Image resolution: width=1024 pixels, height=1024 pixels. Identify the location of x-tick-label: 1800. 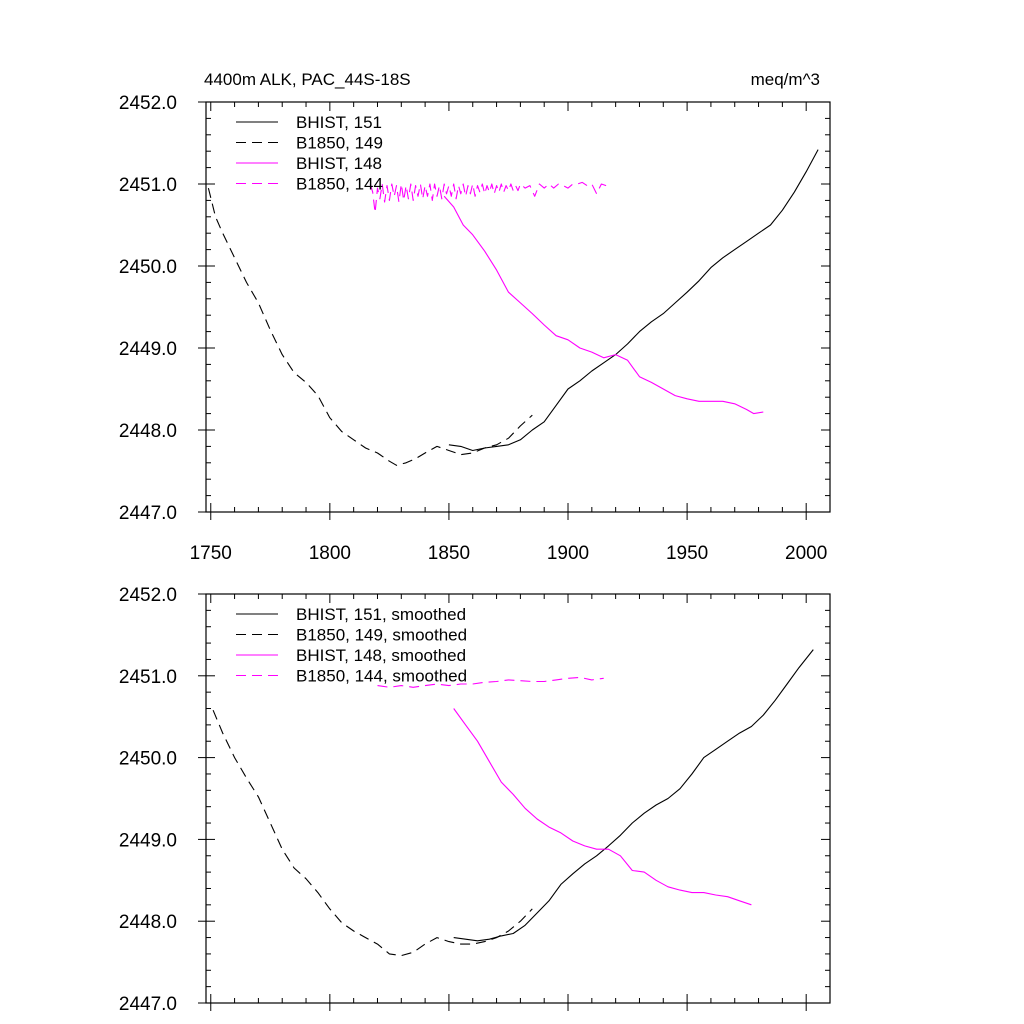
(330, 553).